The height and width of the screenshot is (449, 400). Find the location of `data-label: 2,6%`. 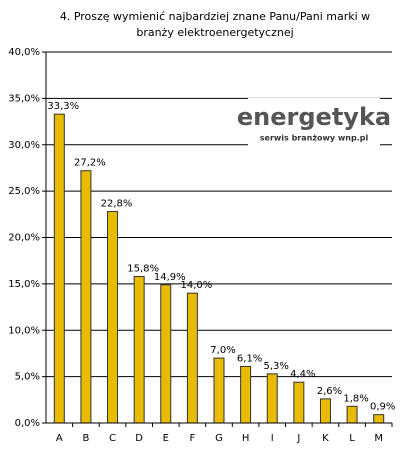

data-label: 2,6% is located at coordinates (329, 391).